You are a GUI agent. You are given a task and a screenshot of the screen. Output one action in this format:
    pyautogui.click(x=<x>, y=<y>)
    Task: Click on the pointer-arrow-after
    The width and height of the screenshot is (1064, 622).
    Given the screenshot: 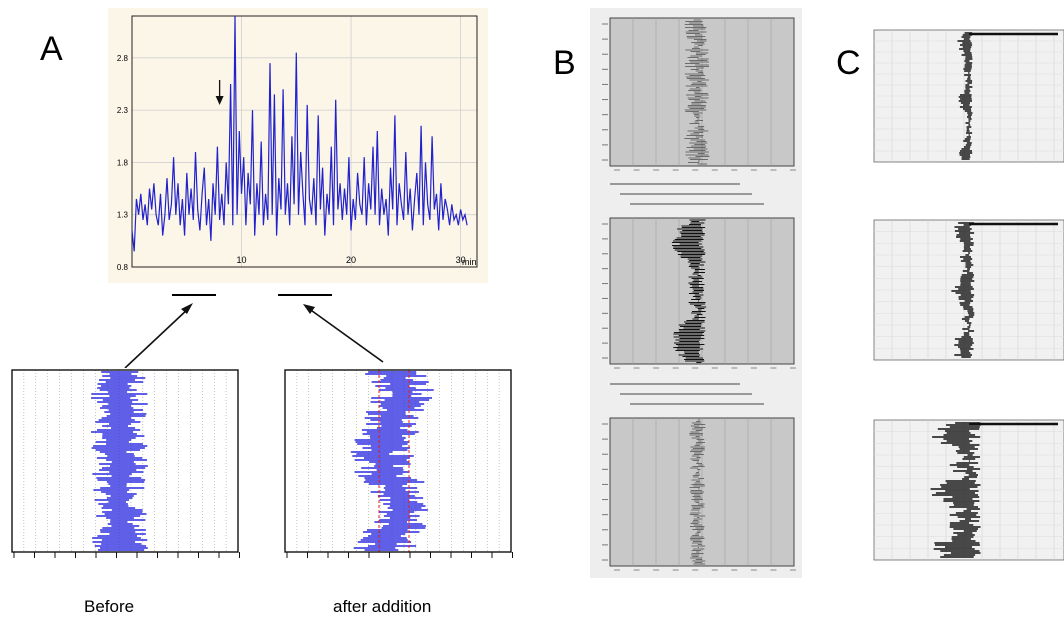 What is the action you would take?
    pyautogui.click(x=345, y=335)
    